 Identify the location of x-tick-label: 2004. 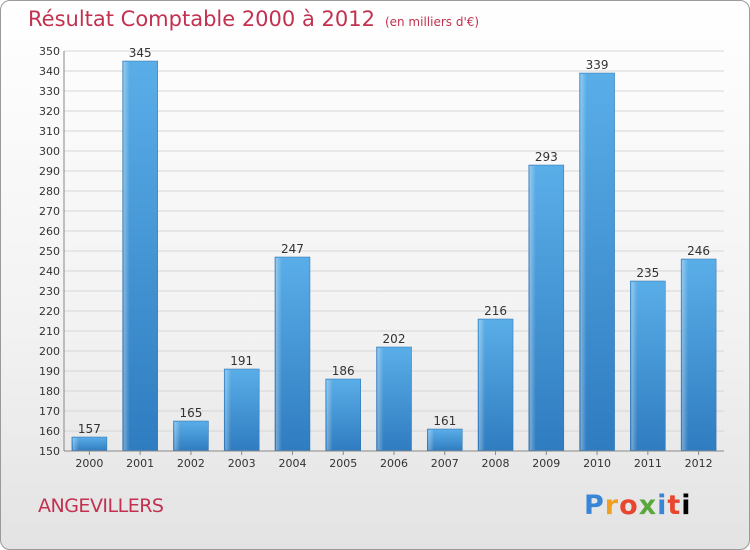
(292, 463).